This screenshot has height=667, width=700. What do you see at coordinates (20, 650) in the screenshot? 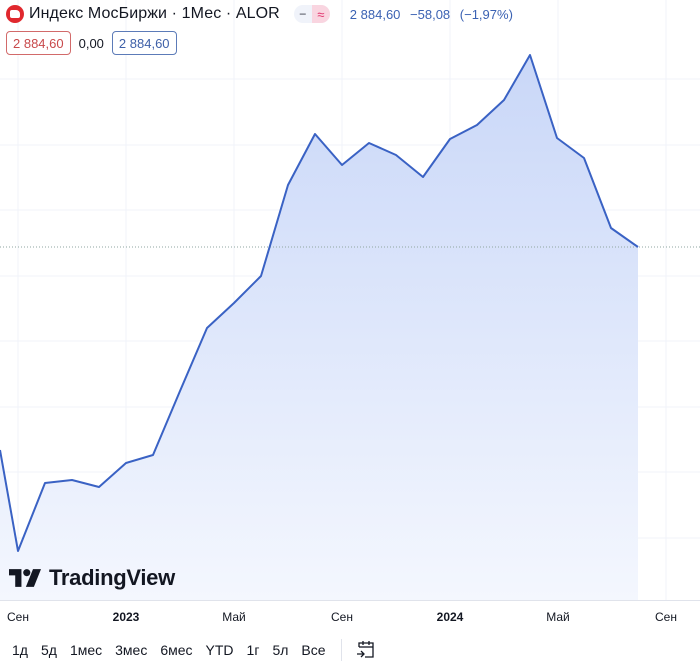
I see `range-button-1д: 1д` at bounding box center [20, 650].